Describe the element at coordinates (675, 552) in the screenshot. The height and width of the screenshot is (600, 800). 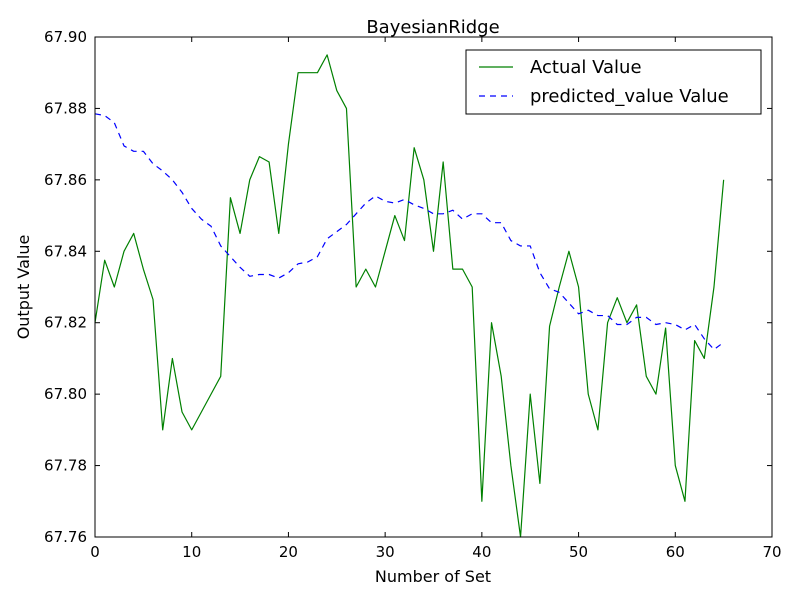
I see `x-tick-label: 60` at that location.